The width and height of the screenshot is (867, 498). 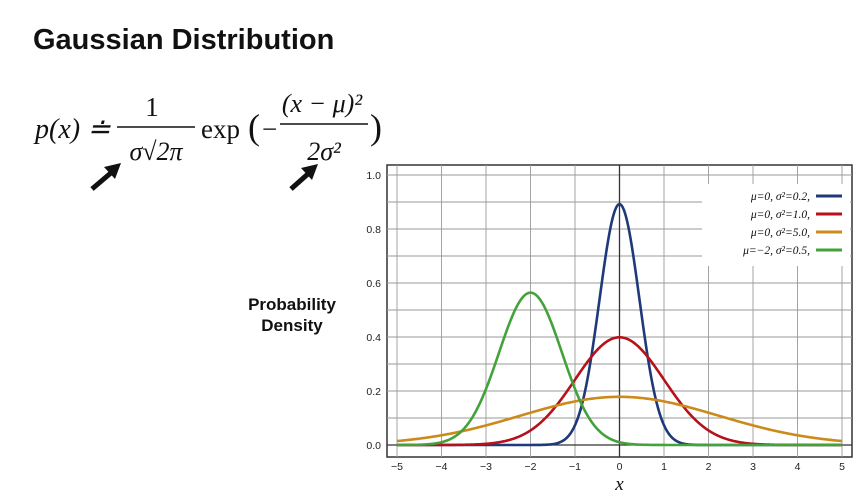 I want to click on side-label: Probability Density, so click(x=292, y=315).